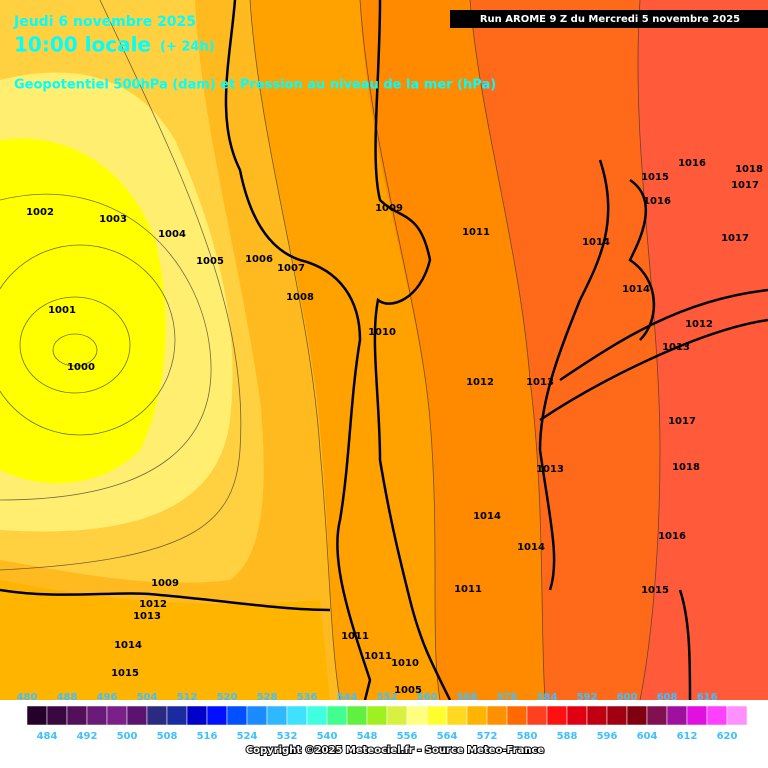 The width and height of the screenshot is (768, 768). I want to click on isobar-label: 1006, so click(259, 259).